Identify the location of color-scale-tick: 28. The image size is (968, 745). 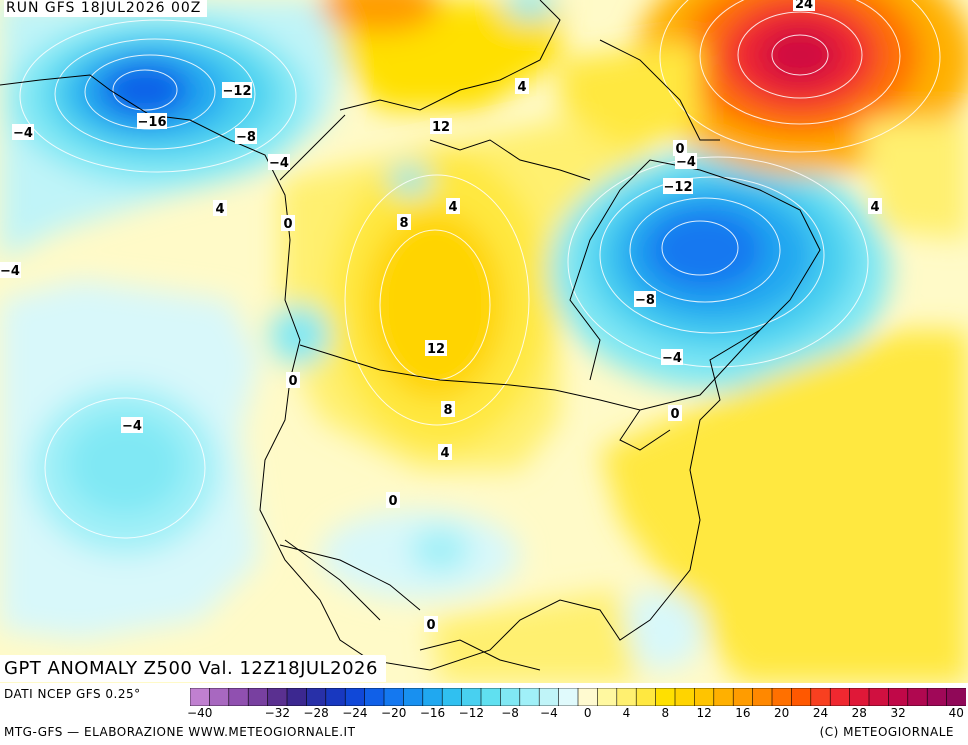
(859, 713).